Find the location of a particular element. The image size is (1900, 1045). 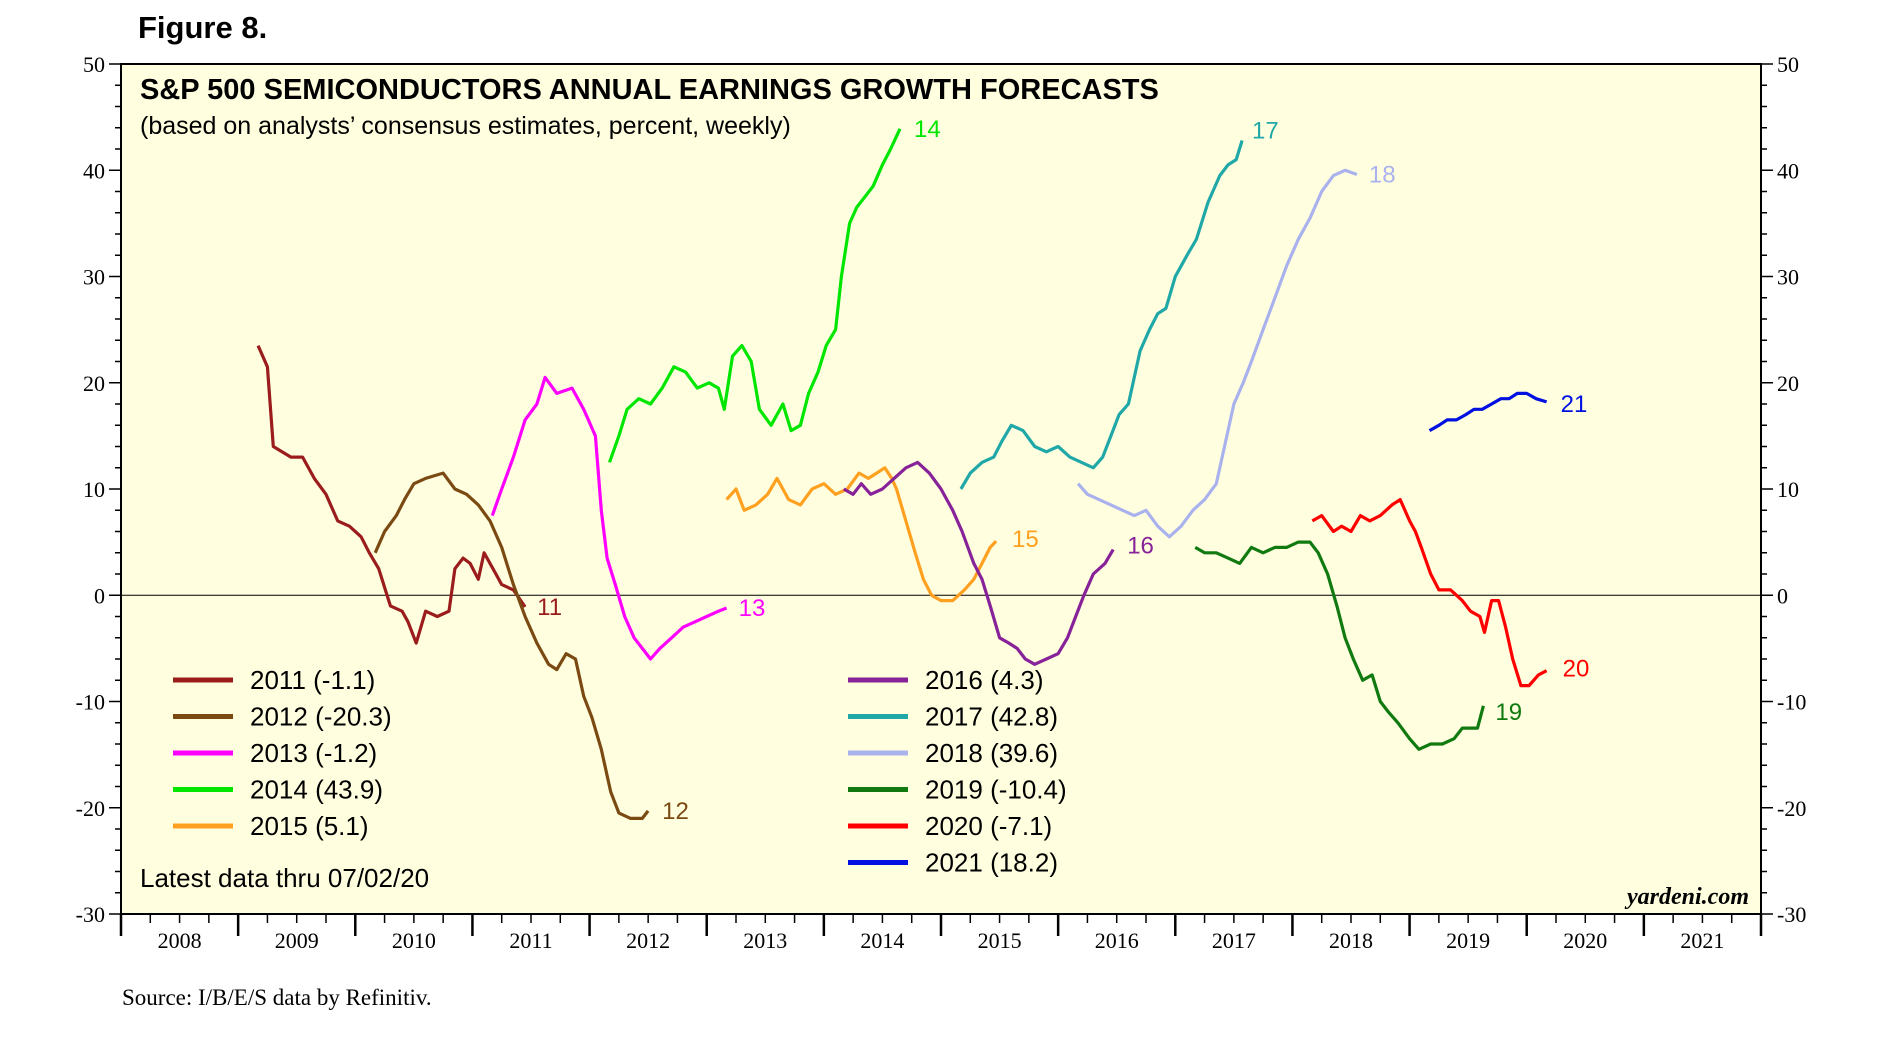

watermark: yardeni.com is located at coordinates (1686, 897).